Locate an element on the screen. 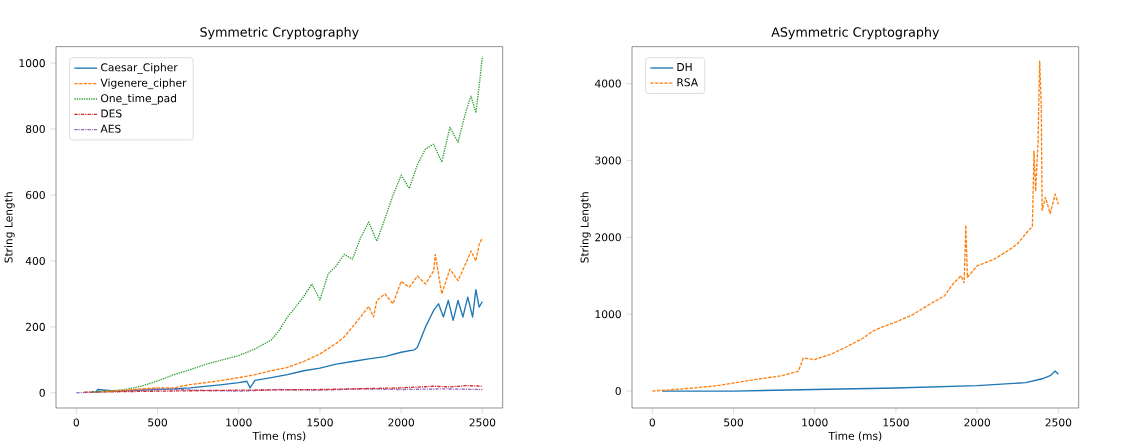  y-tick-label: 4000 is located at coordinates (607, 83).